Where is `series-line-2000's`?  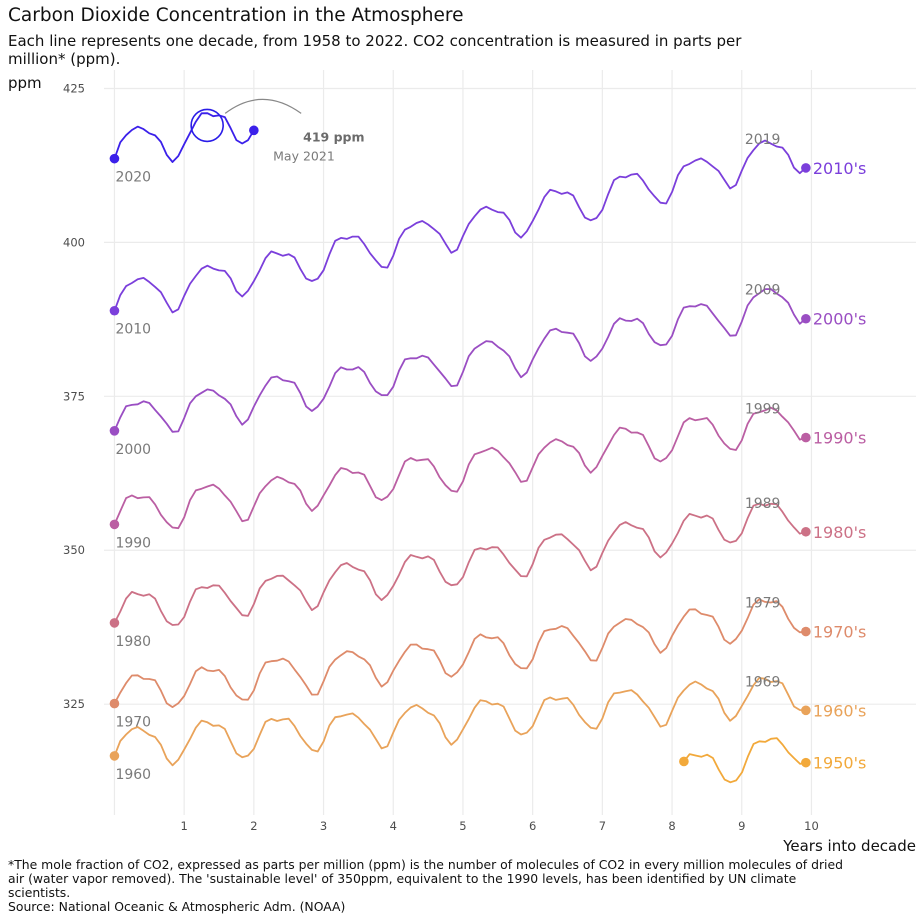
series-line-2000's is located at coordinates (460, 360).